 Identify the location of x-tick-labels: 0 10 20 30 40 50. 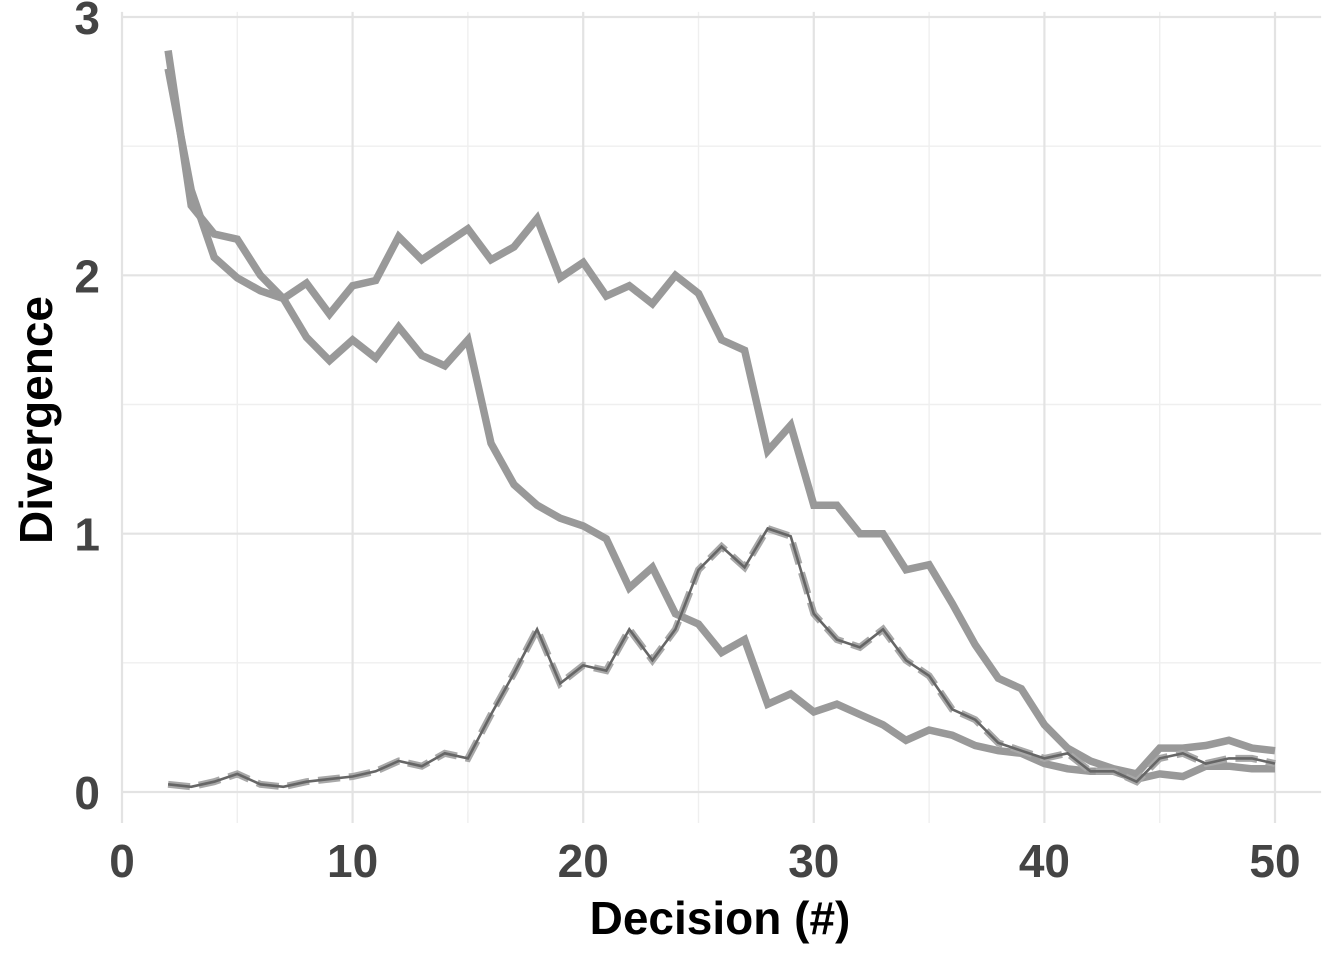
(704, 861).